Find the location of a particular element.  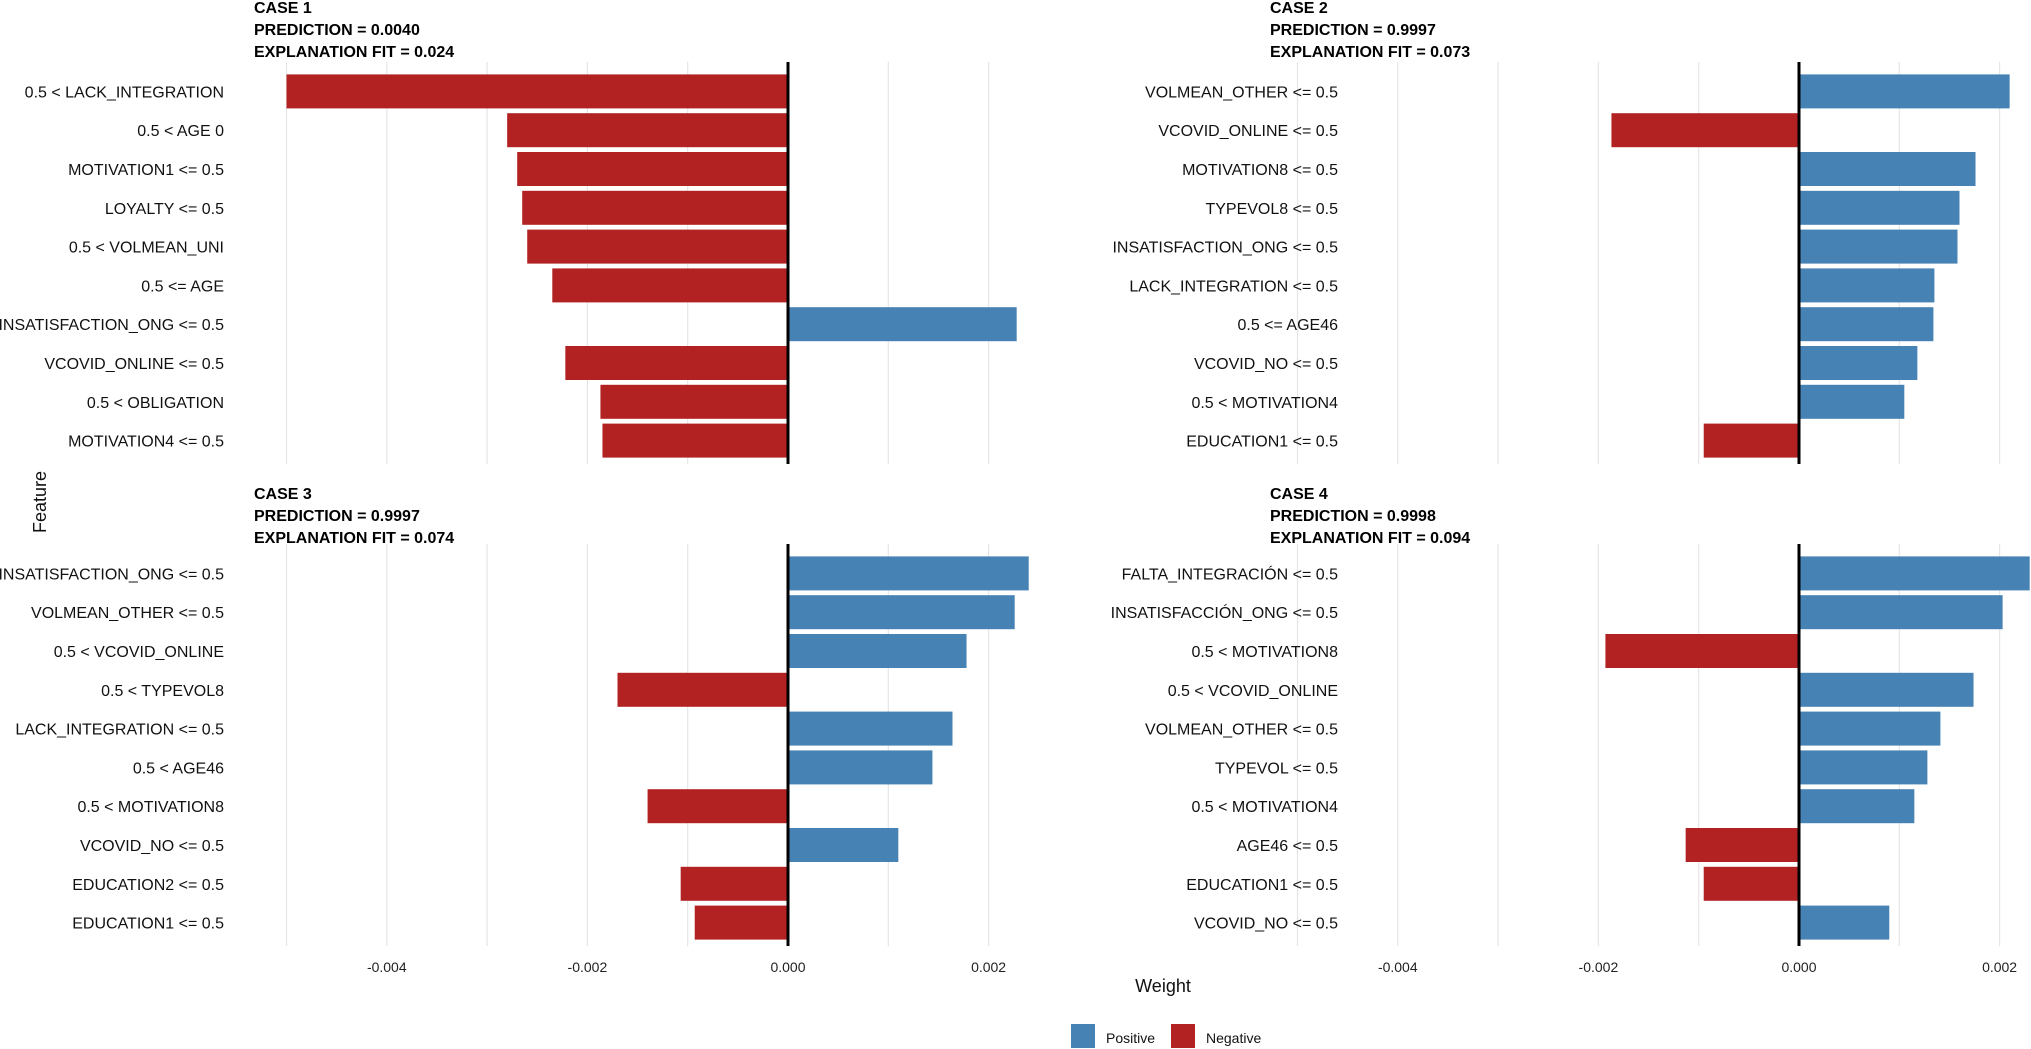

category-label: MOTIVATION8 <= 0.5 is located at coordinates (1260, 170).